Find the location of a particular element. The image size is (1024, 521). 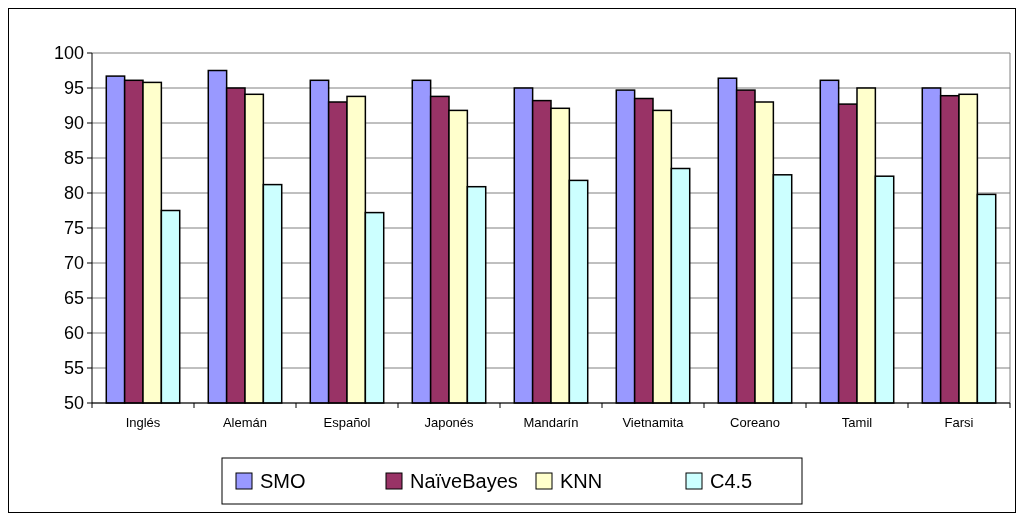

y-tick-label: 55 is located at coordinates (73, 368).